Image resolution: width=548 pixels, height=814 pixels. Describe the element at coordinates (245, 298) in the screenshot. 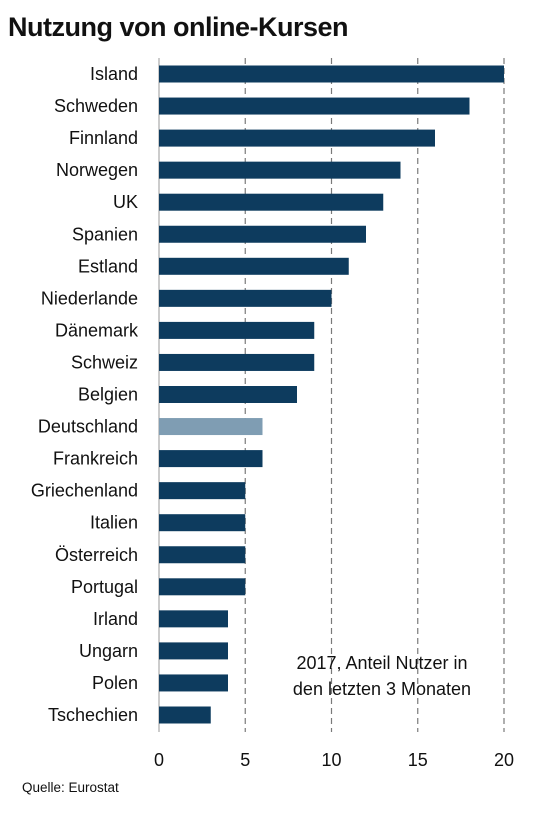

I see `bar-niederlande` at that location.